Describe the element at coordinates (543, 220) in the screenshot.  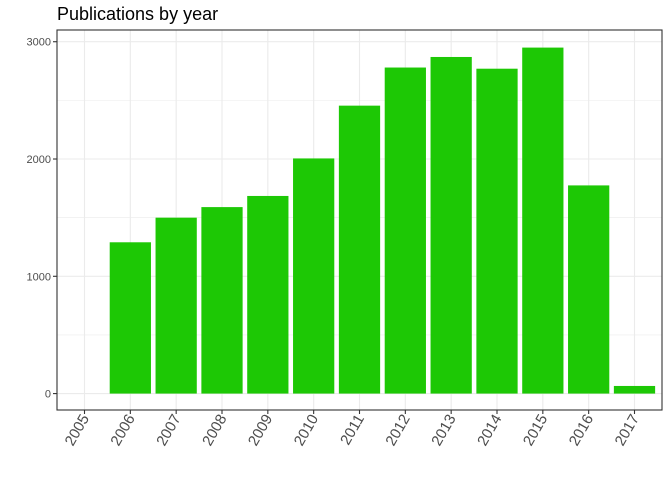
I see `bar-2015` at that location.